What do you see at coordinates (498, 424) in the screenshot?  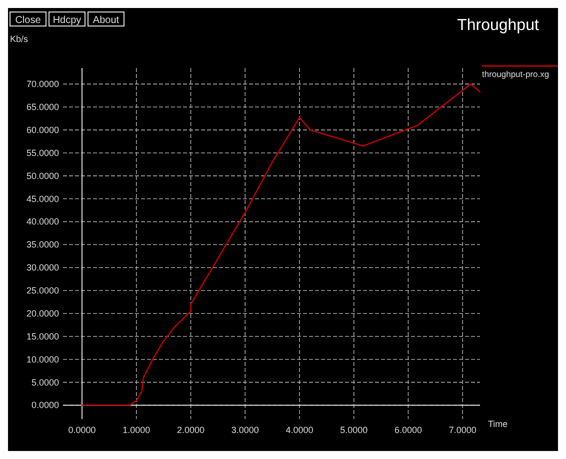 I see `x-axis-title: Time` at bounding box center [498, 424].